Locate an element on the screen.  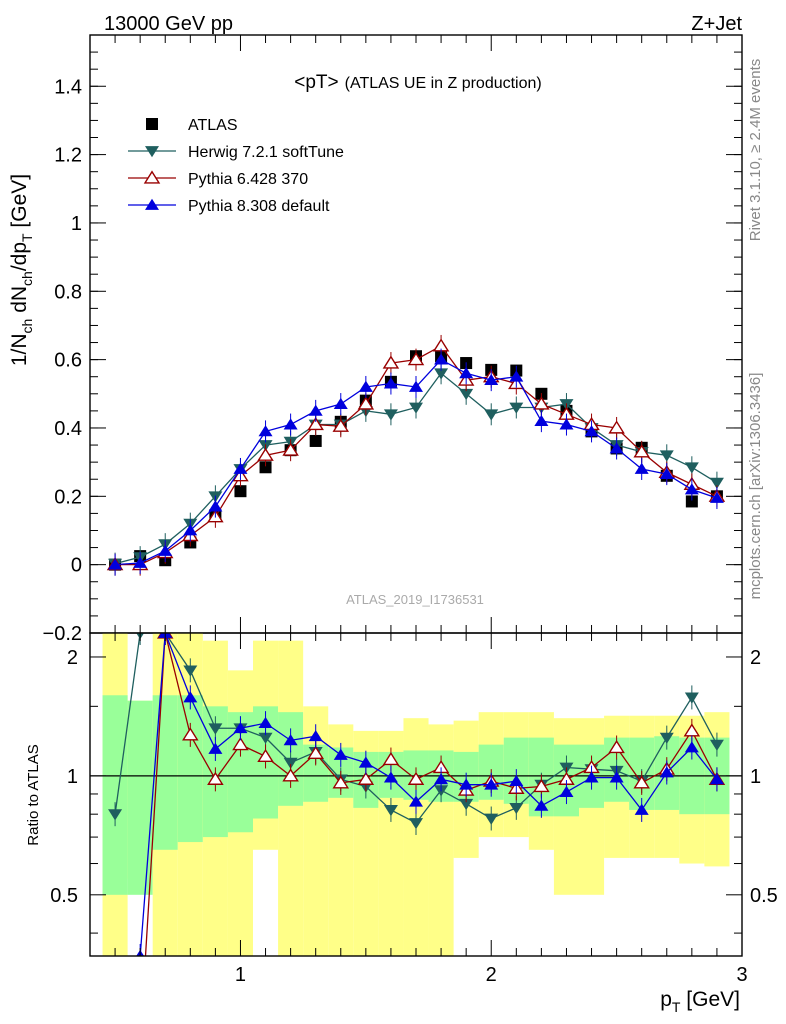
mcplots-label: mcplots.cern.ch [arXiv:1306.3436] is located at coordinates (755, 486).